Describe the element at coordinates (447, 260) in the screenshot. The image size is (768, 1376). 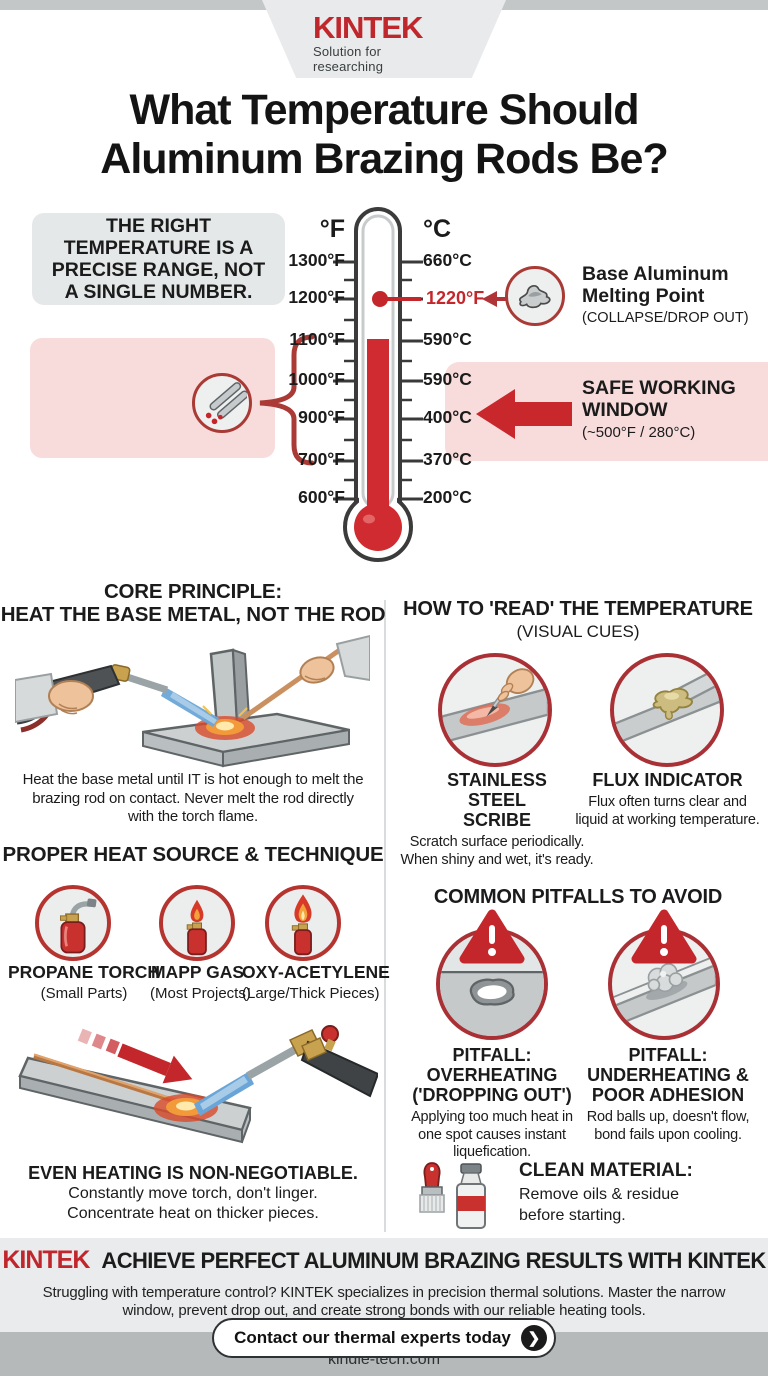
I see `scale-c-660: 660°C` at that location.